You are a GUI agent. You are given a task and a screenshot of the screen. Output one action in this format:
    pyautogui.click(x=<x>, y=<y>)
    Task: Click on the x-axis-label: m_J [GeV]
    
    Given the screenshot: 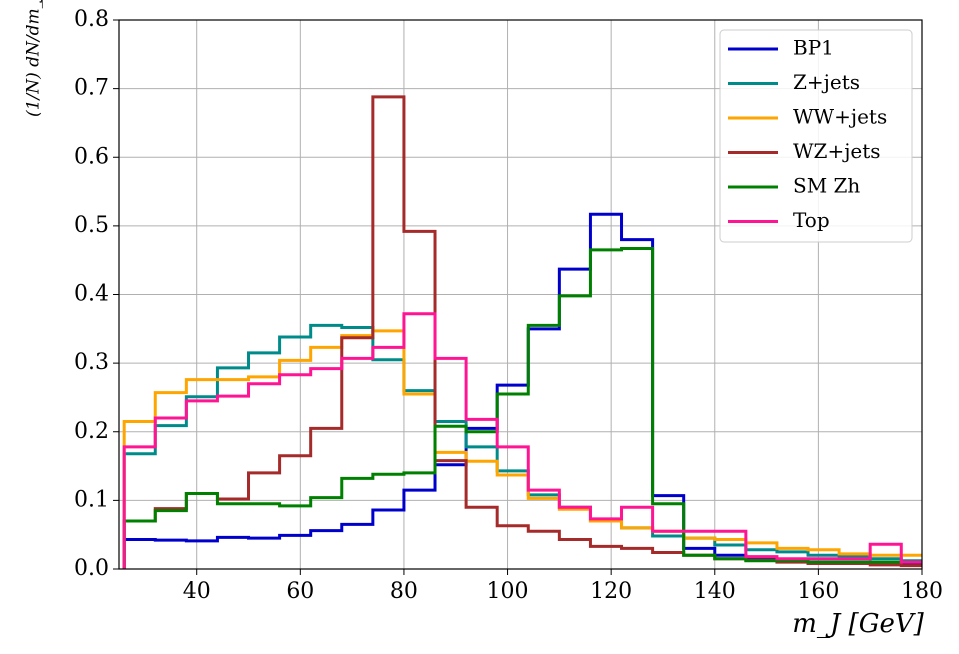 What is the action you would take?
    pyautogui.click(x=858, y=624)
    